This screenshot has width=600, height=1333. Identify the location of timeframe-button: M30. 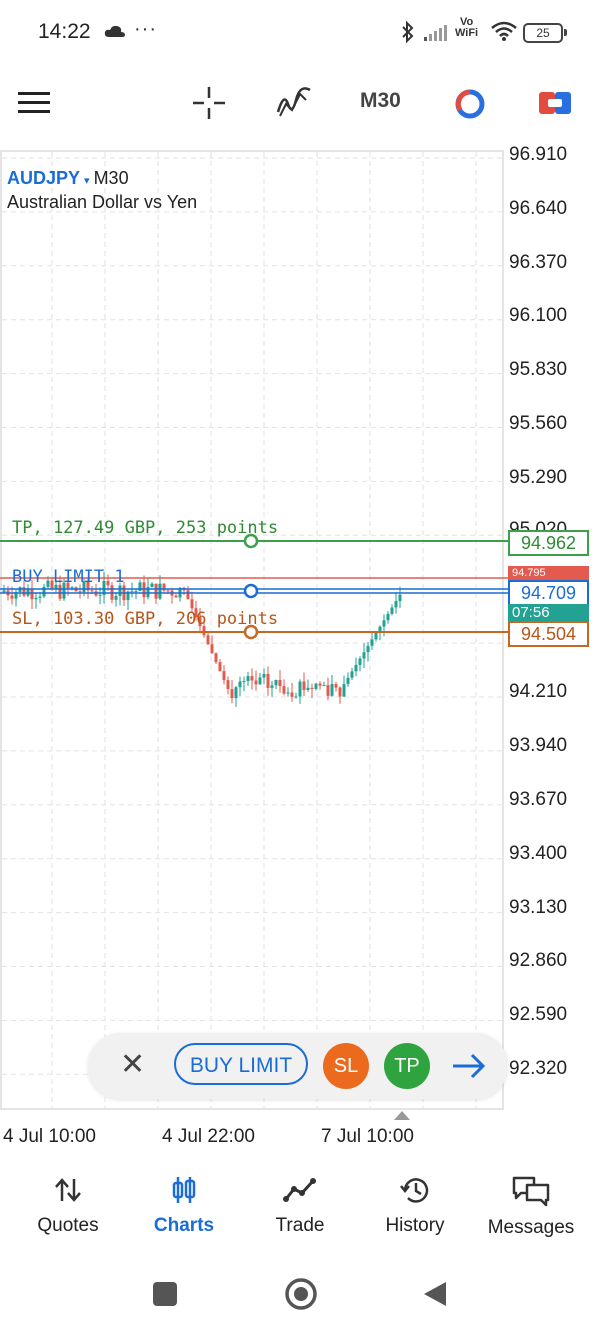
(380, 100).